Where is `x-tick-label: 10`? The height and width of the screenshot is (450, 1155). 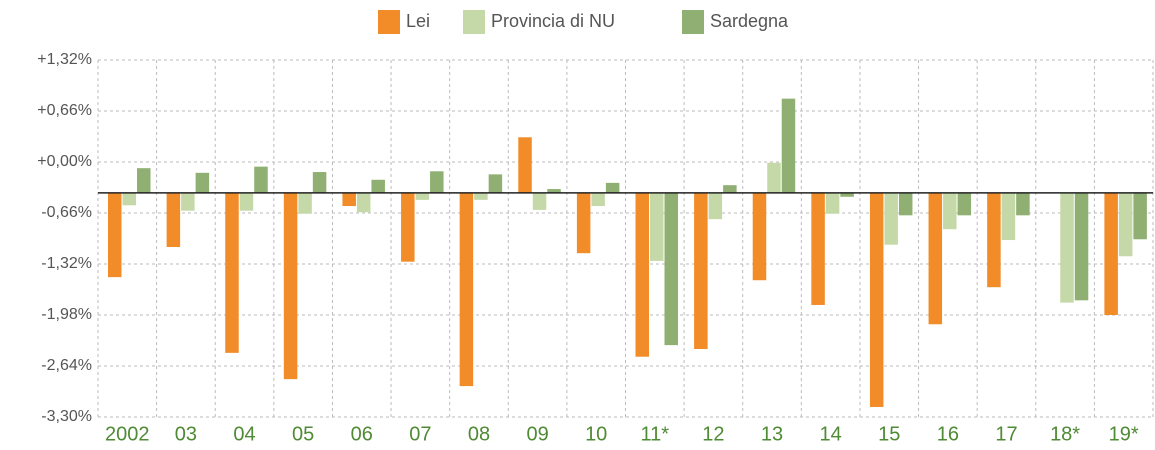 x-tick-label: 10 is located at coordinates (596, 434).